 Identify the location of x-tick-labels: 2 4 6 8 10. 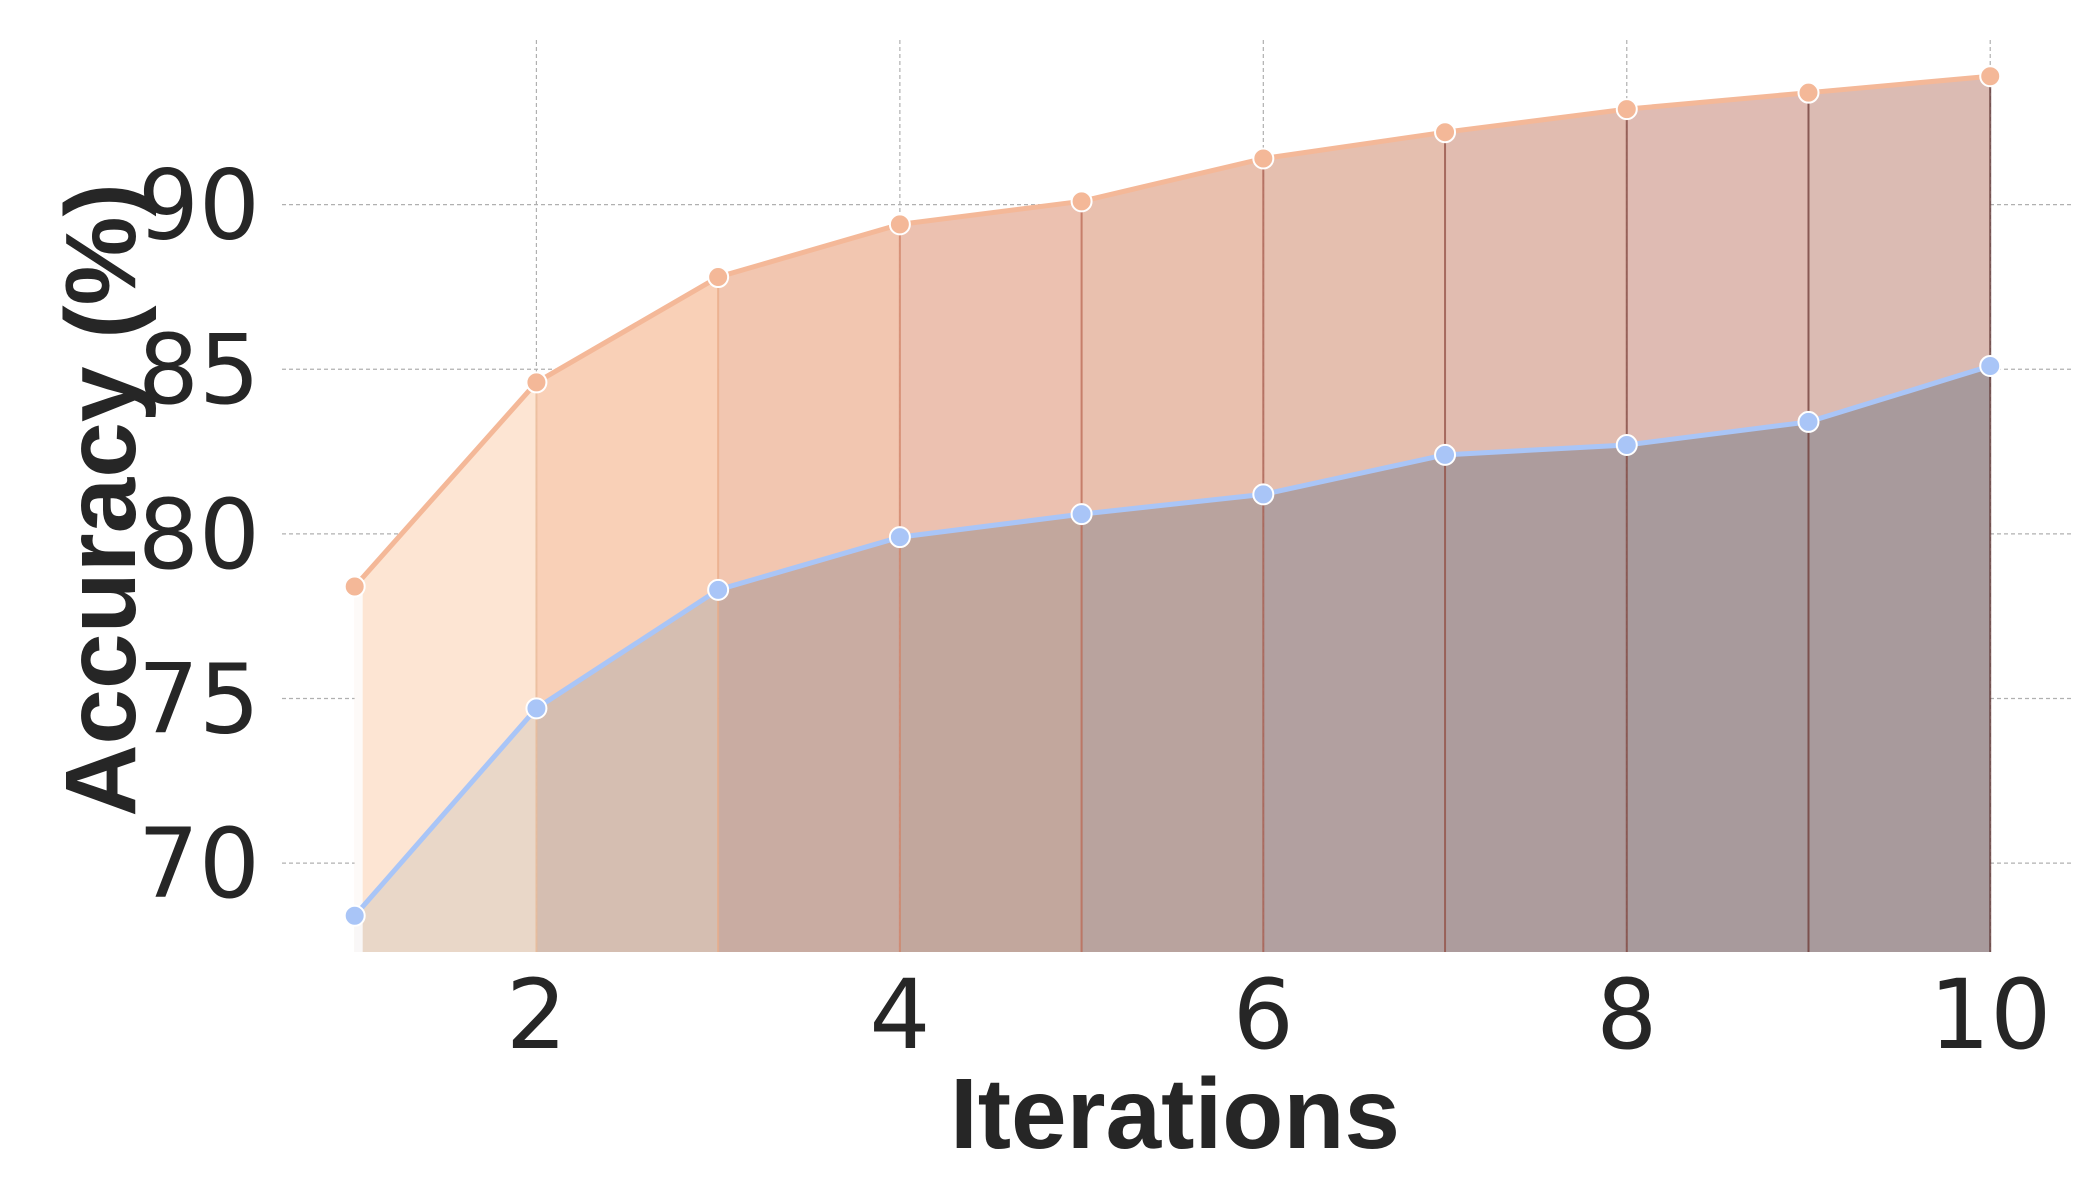
(1278, 1015).